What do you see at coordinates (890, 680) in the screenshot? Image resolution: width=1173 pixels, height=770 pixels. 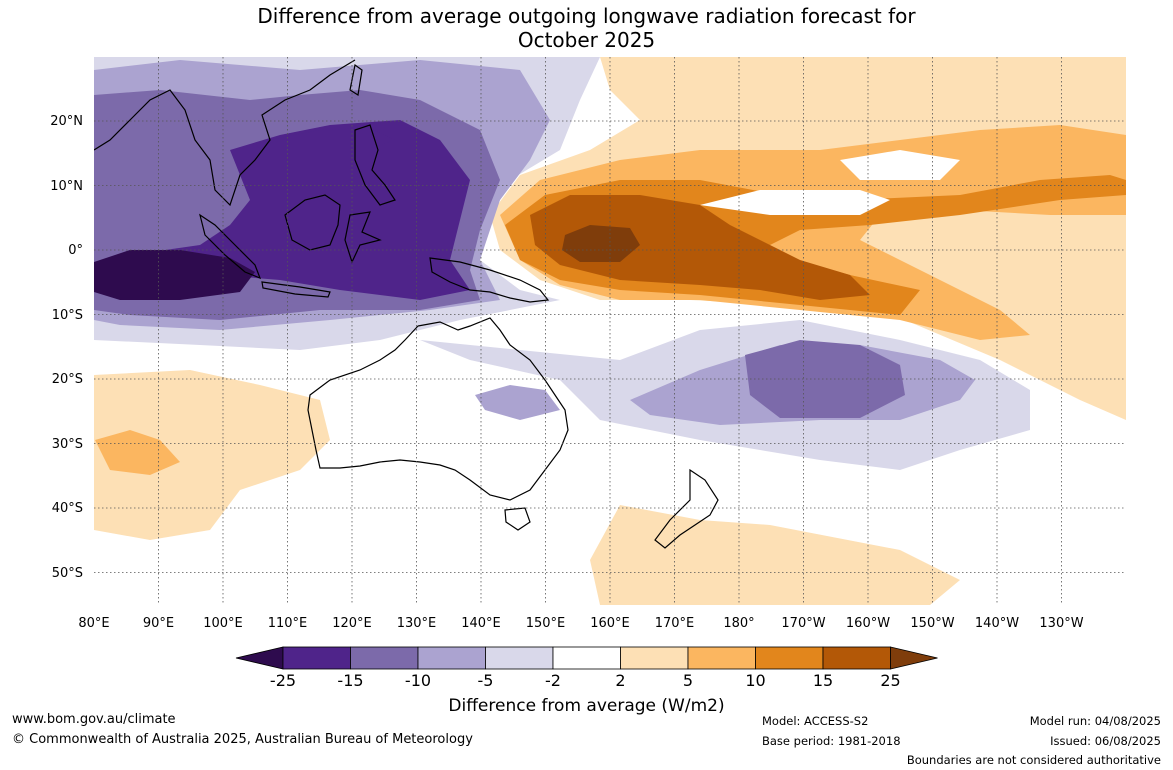 I see `colorbar-tick-label: 25` at bounding box center [890, 680].